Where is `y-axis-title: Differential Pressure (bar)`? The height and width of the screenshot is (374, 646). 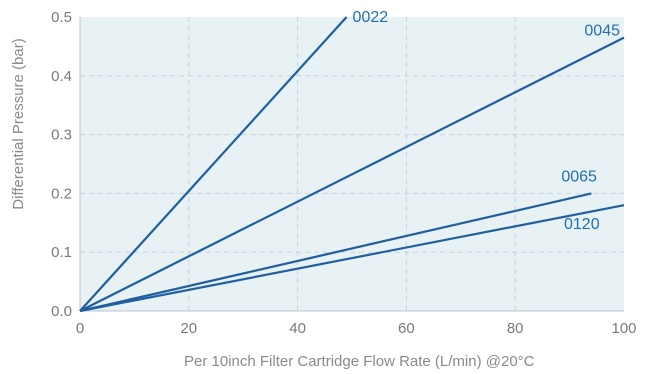 y-axis-title: Differential Pressure (bar) is located at coordinates (18, 123).